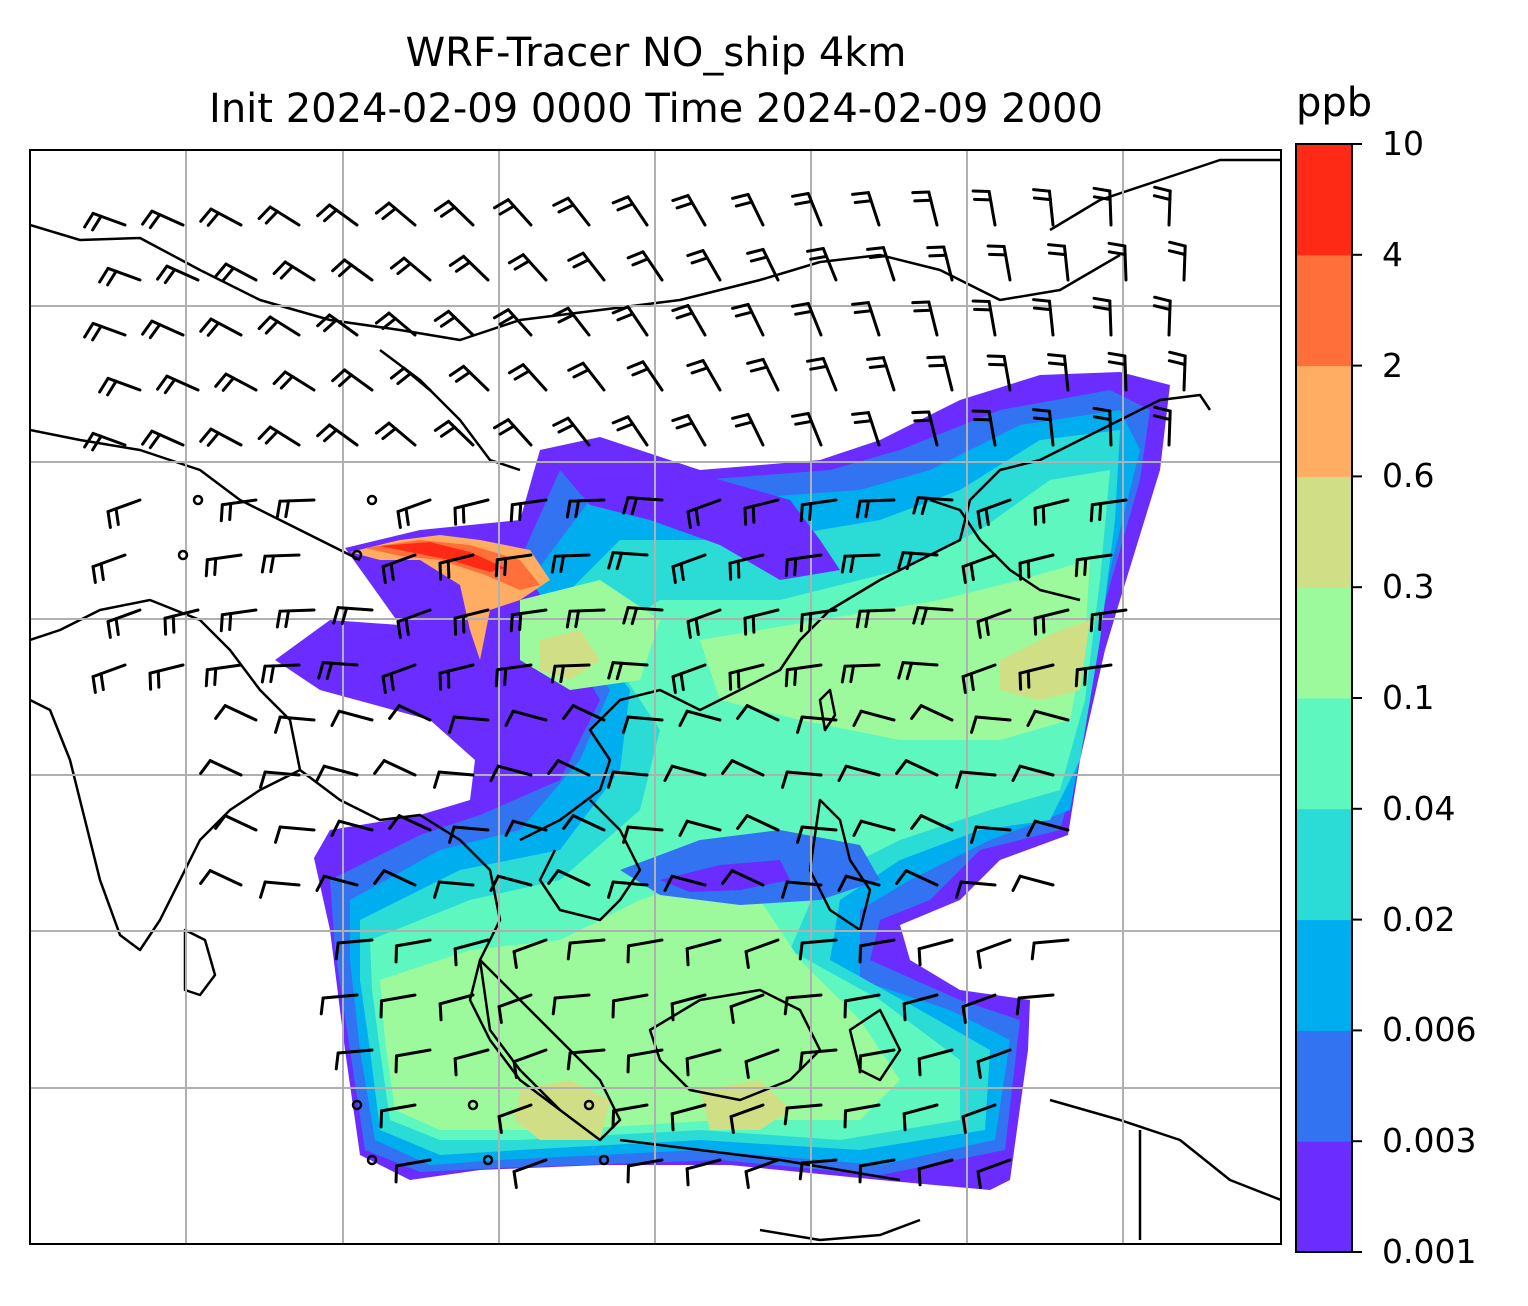  Describe the element at coordinates (1408, 587) in the screenshot. I see `colorbar-tick-label: 0.3` at that location.